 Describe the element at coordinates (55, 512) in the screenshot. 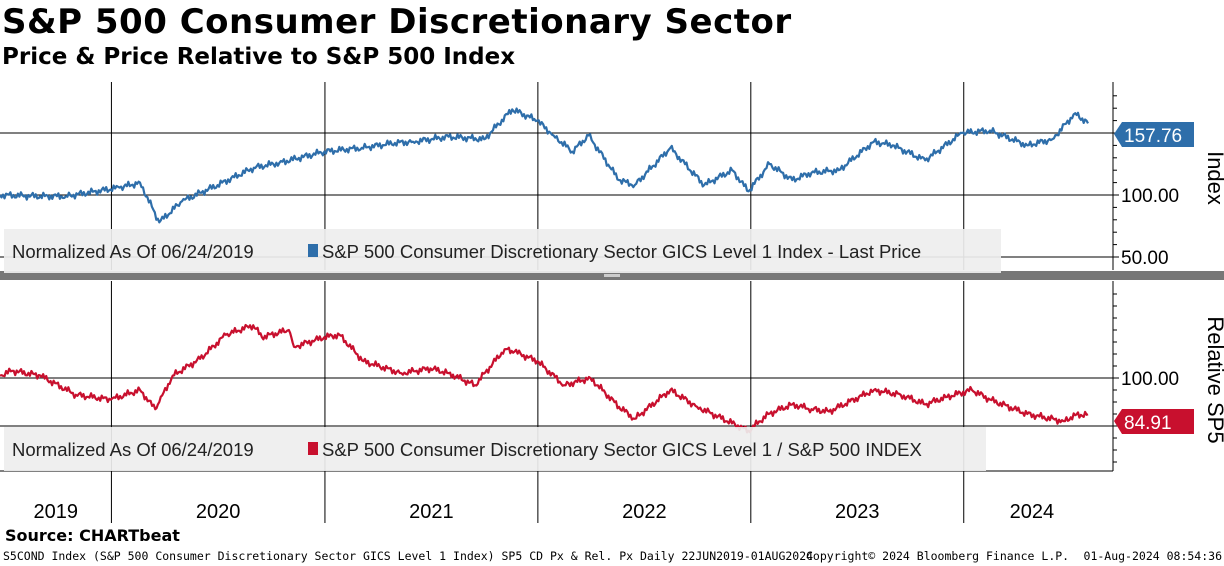

I see `x-tick-label: 2019` at that location.